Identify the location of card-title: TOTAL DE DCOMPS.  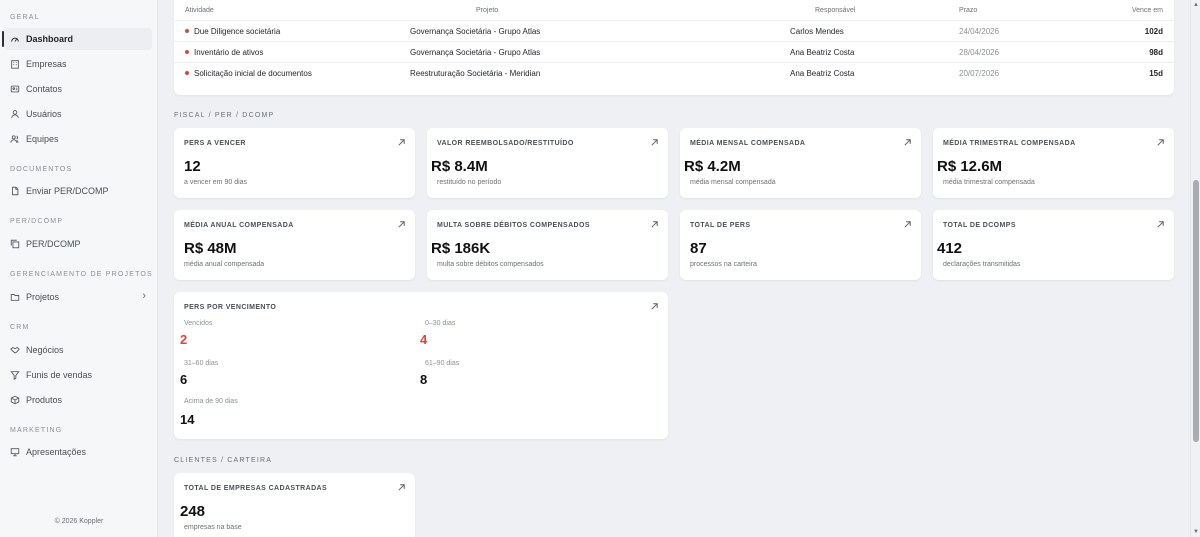
(979, 225).